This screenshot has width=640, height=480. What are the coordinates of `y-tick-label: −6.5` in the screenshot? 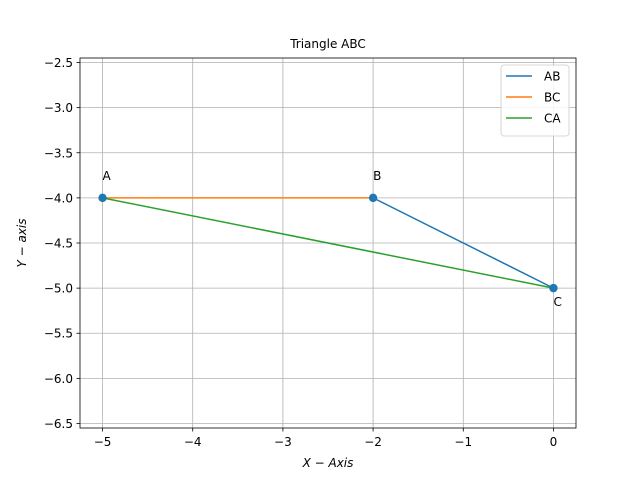 It's located at (58, 424).